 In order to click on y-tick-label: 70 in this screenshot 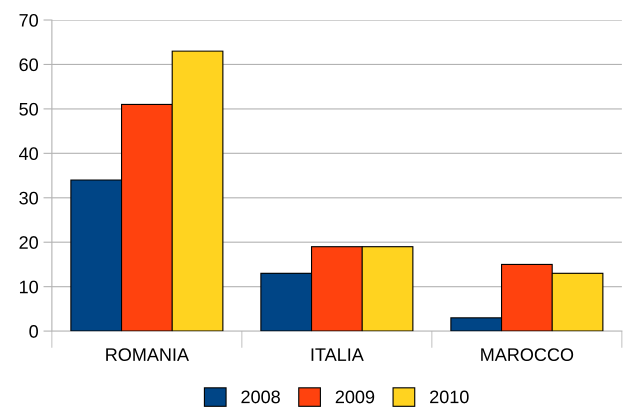, I will do `click(29, 20)`.